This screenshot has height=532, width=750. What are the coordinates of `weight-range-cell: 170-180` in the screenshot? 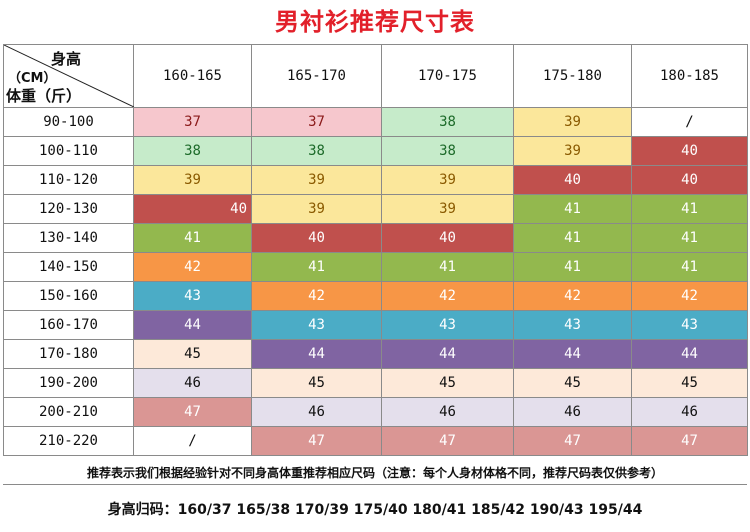 It's located at (68, 354).